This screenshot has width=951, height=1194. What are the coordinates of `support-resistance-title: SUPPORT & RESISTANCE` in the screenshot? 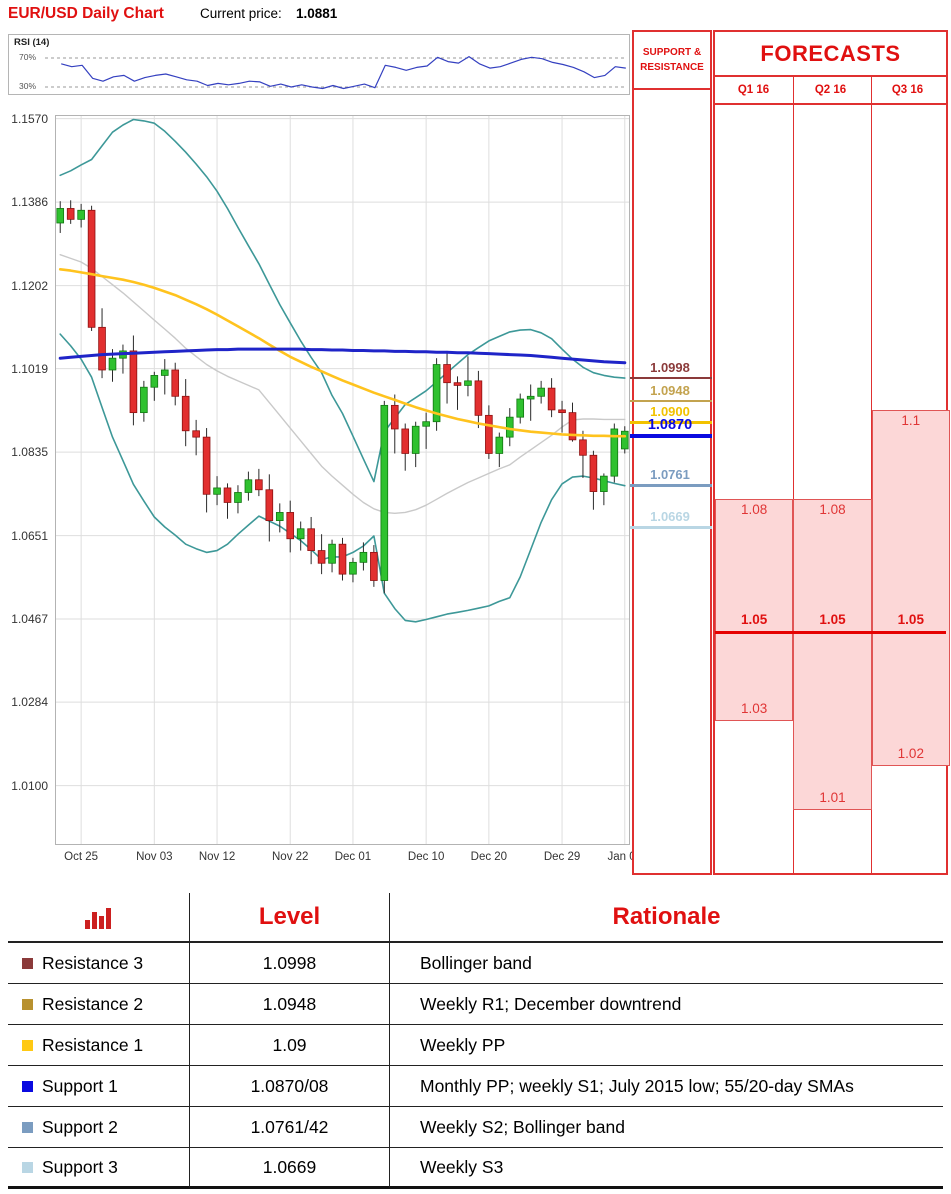 It's located at (672, 61).